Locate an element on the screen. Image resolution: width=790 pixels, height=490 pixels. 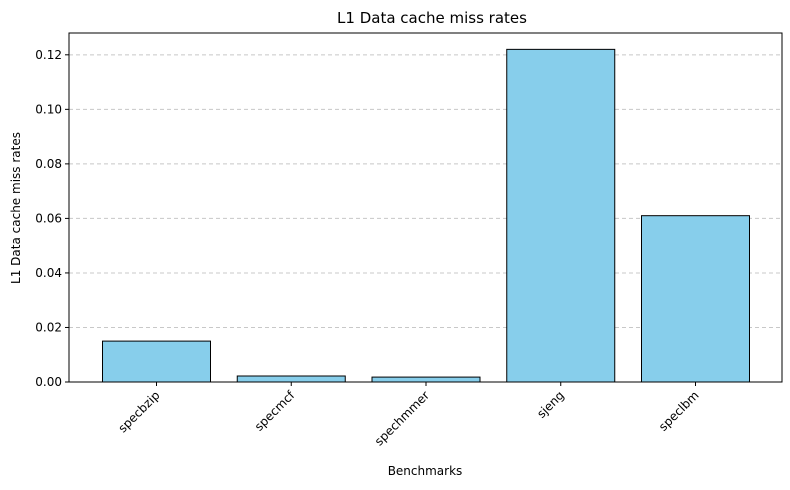
x-axis-label: Benchmarks is located at coordinates (425, 471).